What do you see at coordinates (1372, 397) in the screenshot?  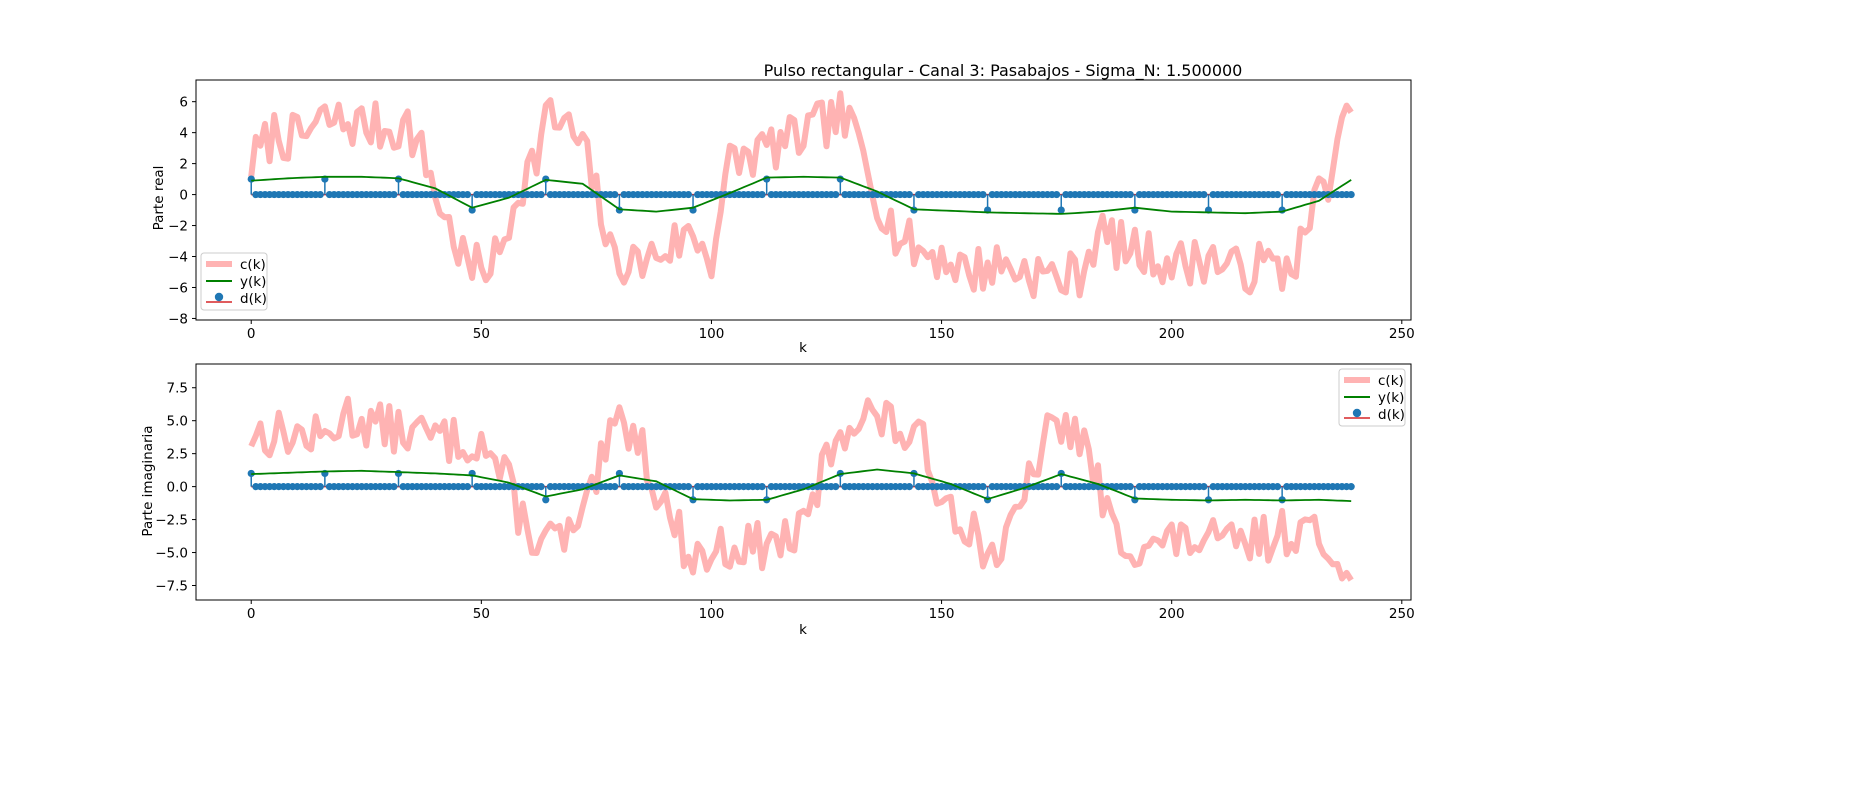 I see `bottom-legend: c(k) y(k) d(k)` at bounding box center [1372, 397].